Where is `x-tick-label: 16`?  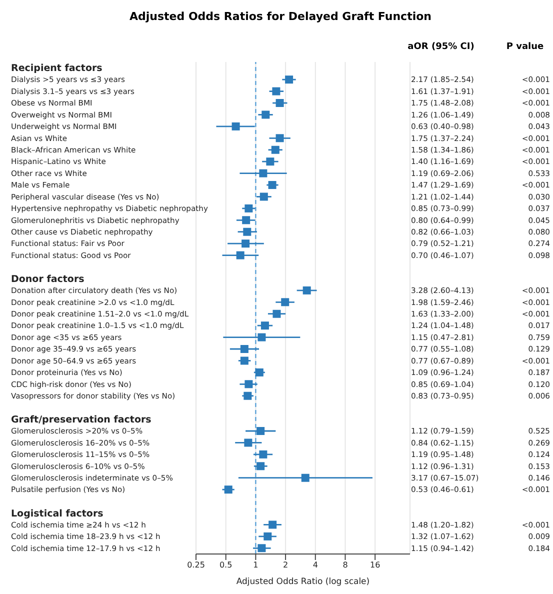
x-tick-label: 16 is located at coordinates (375, 565).